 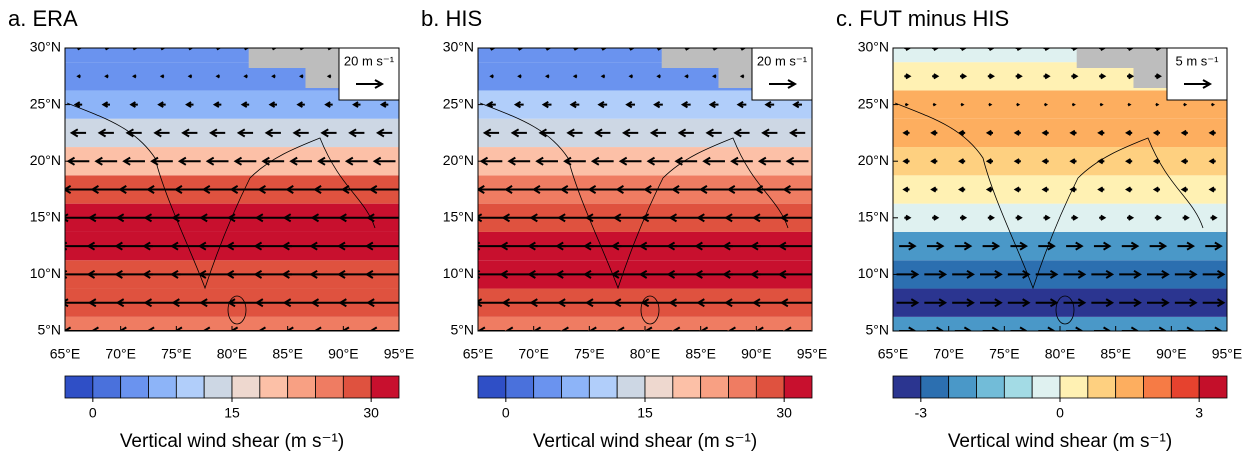 What do you see at coordinates (50, 330) in the screenshot?
I see `y-tick-label: 5°N` at bounding box center [50, 330].